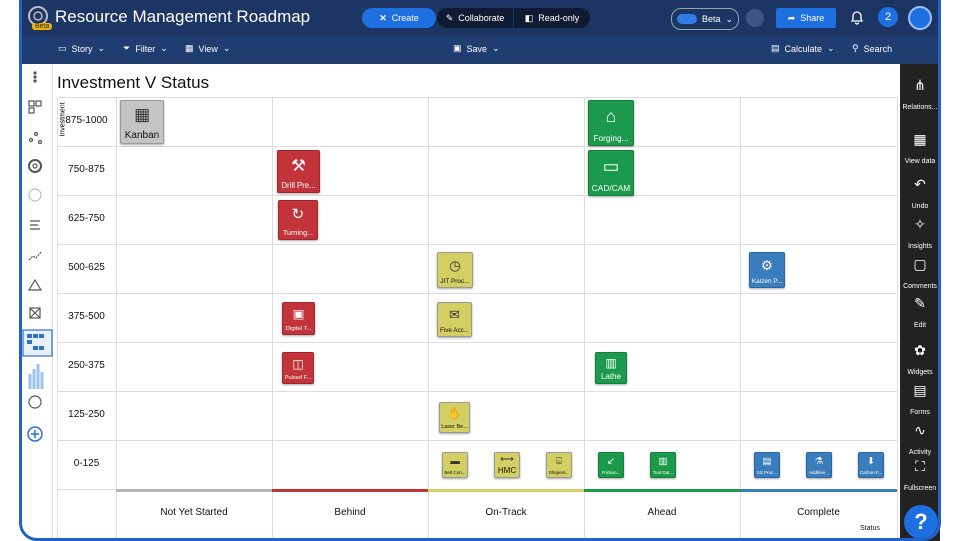  Describe the element at coordinates (872, 48) in the screenshot. I see `search-button: ⚲ Search` at that location.